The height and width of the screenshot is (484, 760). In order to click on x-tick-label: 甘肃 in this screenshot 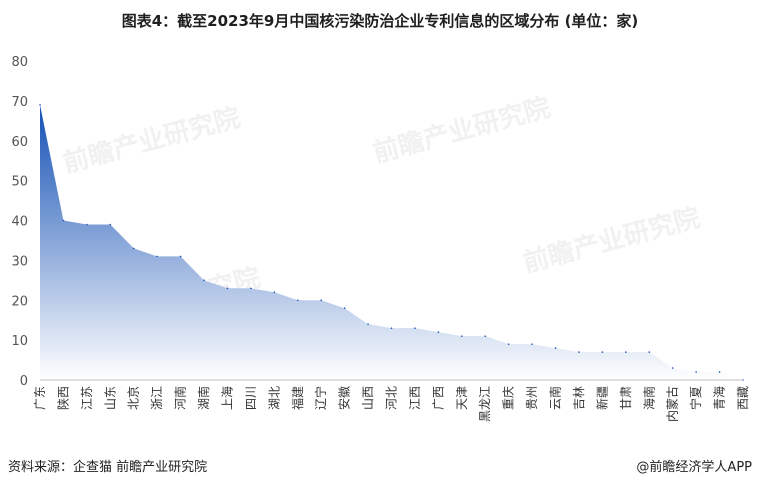, I will do `click(626, 398)`.